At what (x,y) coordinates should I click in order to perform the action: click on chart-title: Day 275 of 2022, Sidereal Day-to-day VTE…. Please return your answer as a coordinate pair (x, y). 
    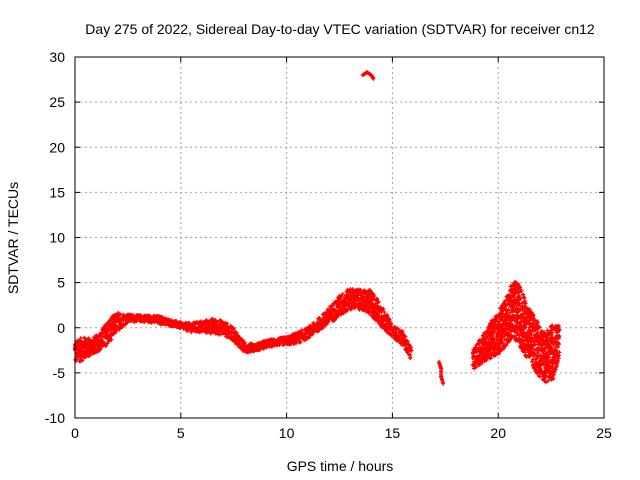
    Looking at the image, I should click on (340, 29).